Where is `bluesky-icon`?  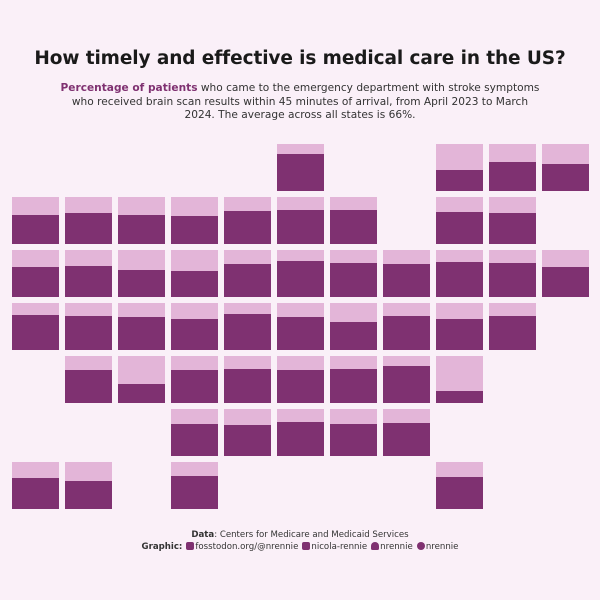
bluesky-icon is located at coordinates (375, 545).